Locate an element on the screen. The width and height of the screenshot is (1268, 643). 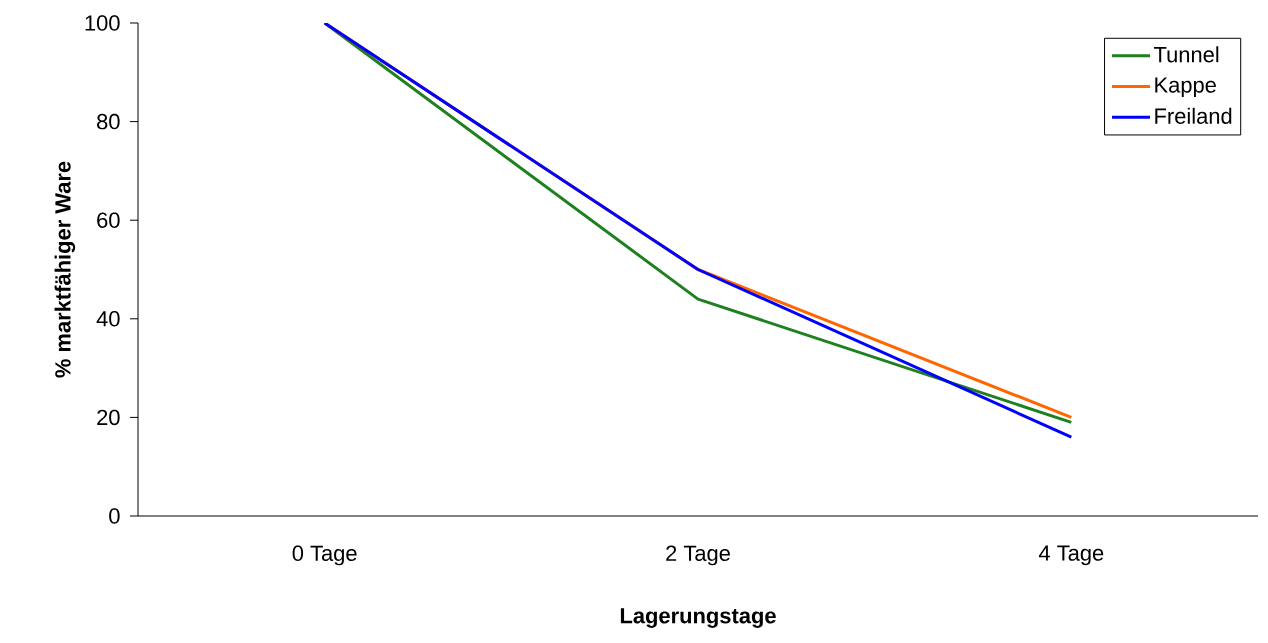
x-tick-label: 4 Tage is located at coordinates (1071, 555).